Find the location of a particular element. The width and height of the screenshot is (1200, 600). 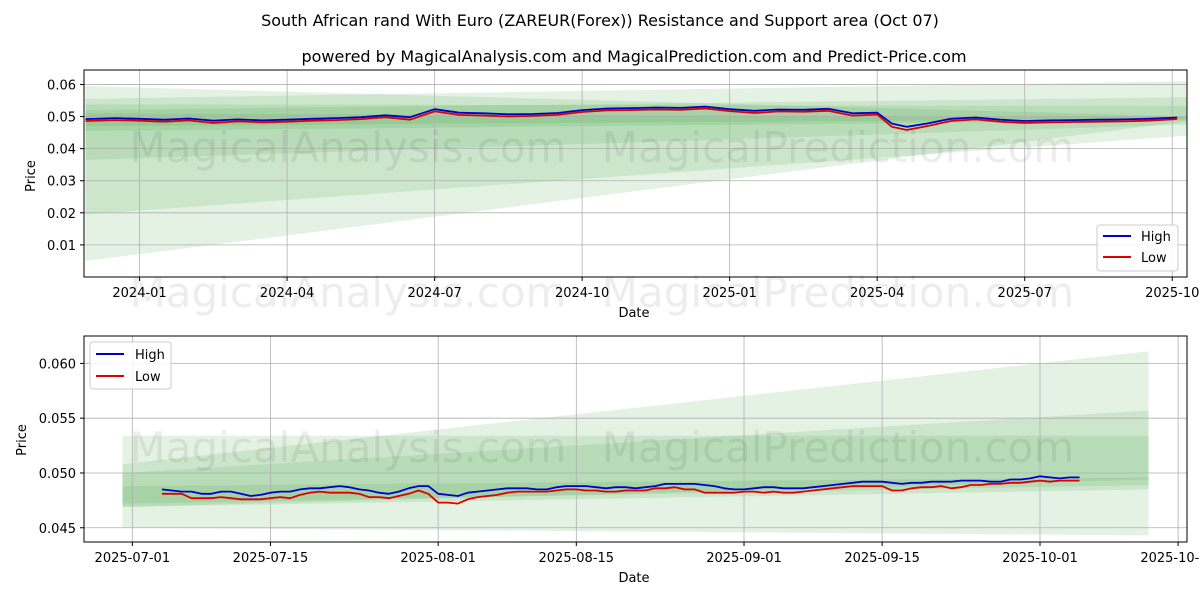

x-tick-label: 2025-09-01 is located at coordinates (744, 558).